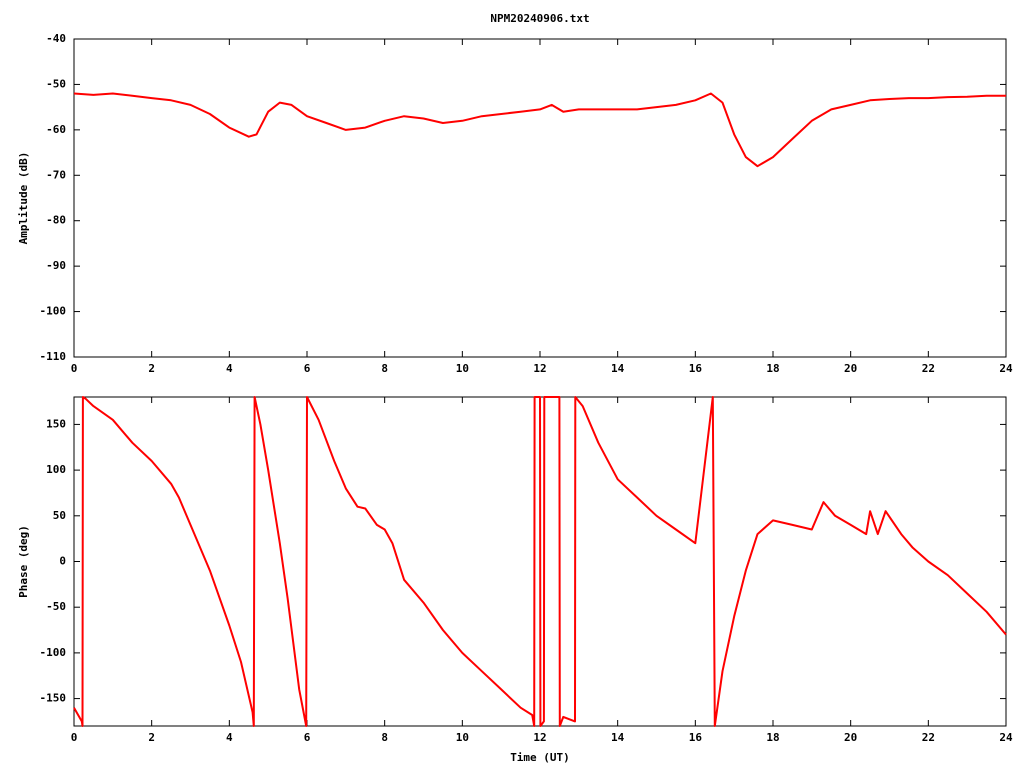  I want to click on y-tick-label: -80, so click(56, 220).